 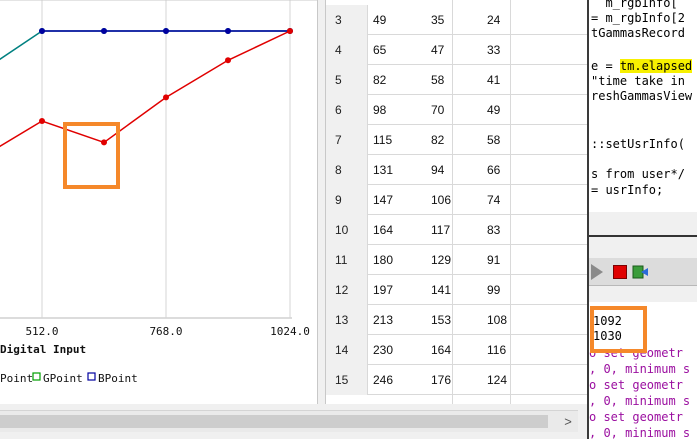 I want to click on horizontal-scrollbar: >, so click(x=289, y=421).